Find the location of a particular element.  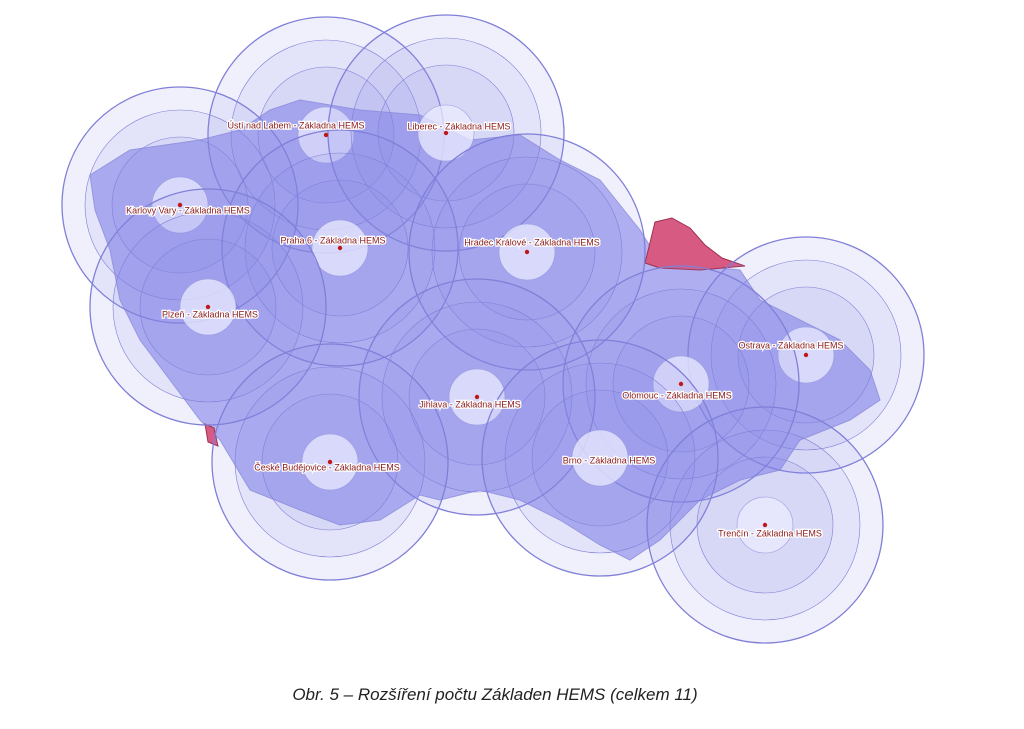

base-label: Ostrava - Základna HEMS is located at coordinates (790, 345).